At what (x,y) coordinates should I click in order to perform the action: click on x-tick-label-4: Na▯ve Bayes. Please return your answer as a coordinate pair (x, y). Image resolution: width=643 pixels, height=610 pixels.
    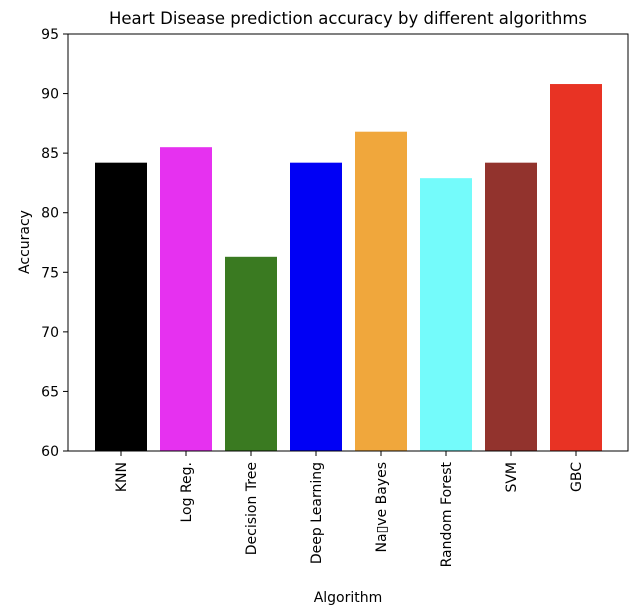
    Looking at the image, I should click on (382, 507).